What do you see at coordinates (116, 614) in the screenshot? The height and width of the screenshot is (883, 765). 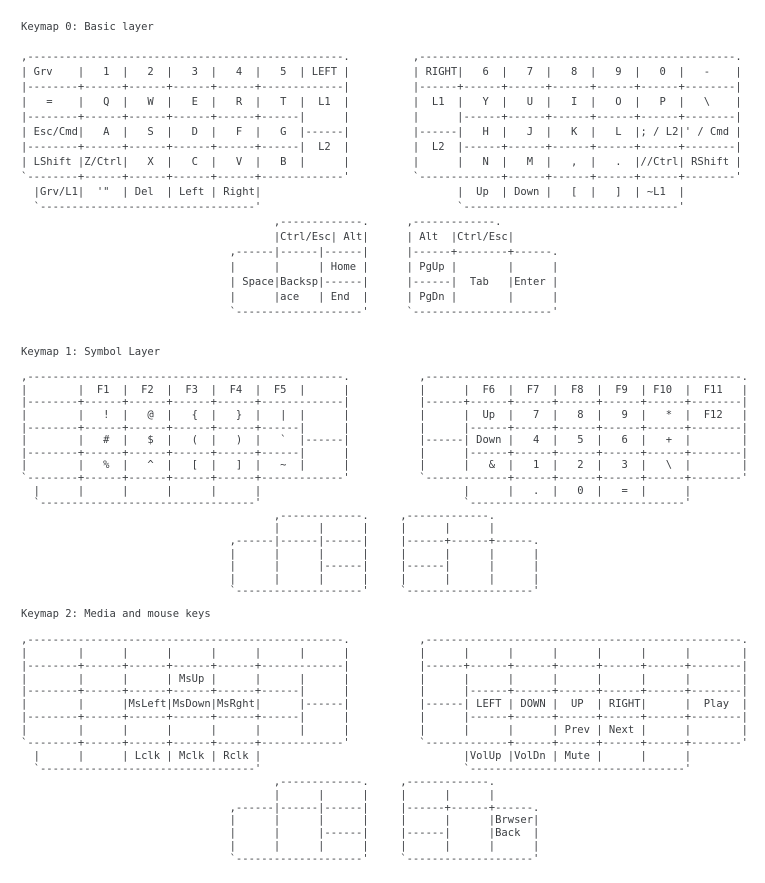 I see `keymap-2-title: Keymap 2: Media and mouse keys` at bounding box center [116, 614].